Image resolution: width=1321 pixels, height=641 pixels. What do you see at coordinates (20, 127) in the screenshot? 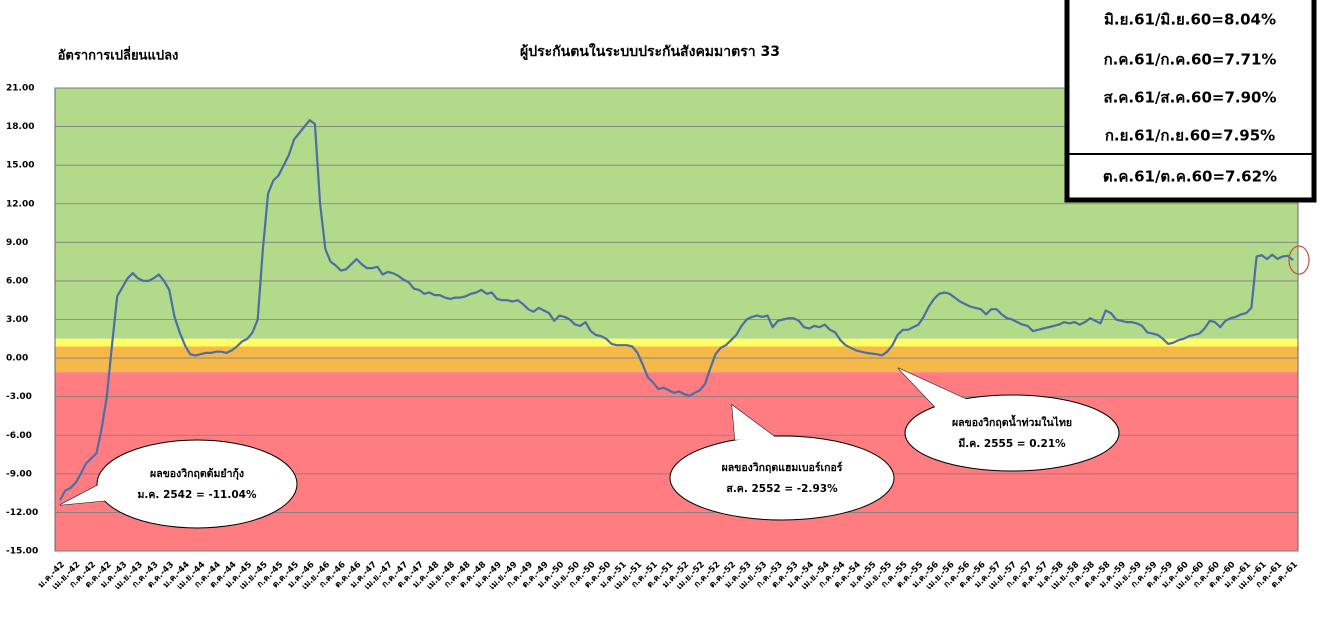
I see `y-tick-label: 18.00` at bounding box center [20, 127].